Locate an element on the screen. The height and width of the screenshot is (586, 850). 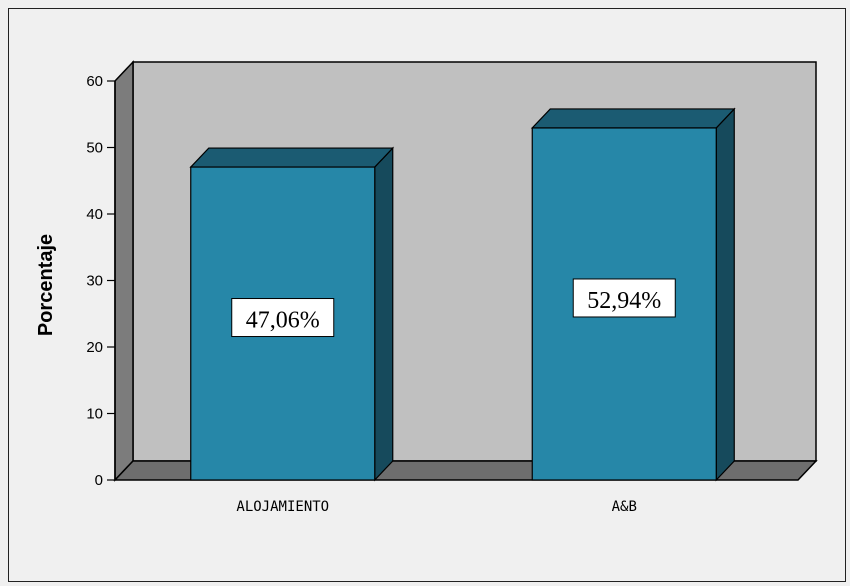
data-label: 47,06% is located at coordinates (283, 321).